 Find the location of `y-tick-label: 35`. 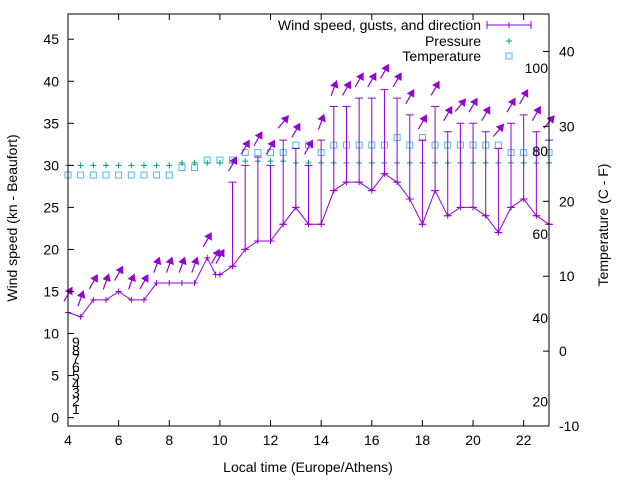

y-tick-label: 35 is located at coordinates (51, 123).